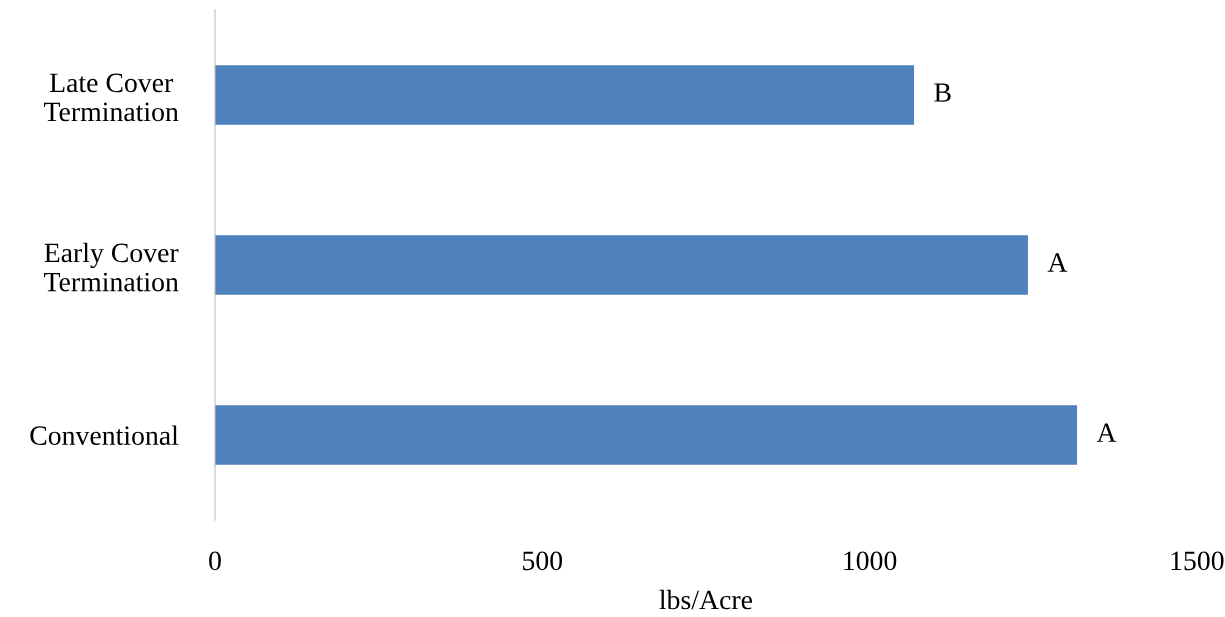 The width and height of the screenshot is (1225, 617). What do you see at coordinates (1197, 561) in the screenshot?
I see `x-tick-label: 1500` at bounding box center [1197, 561].